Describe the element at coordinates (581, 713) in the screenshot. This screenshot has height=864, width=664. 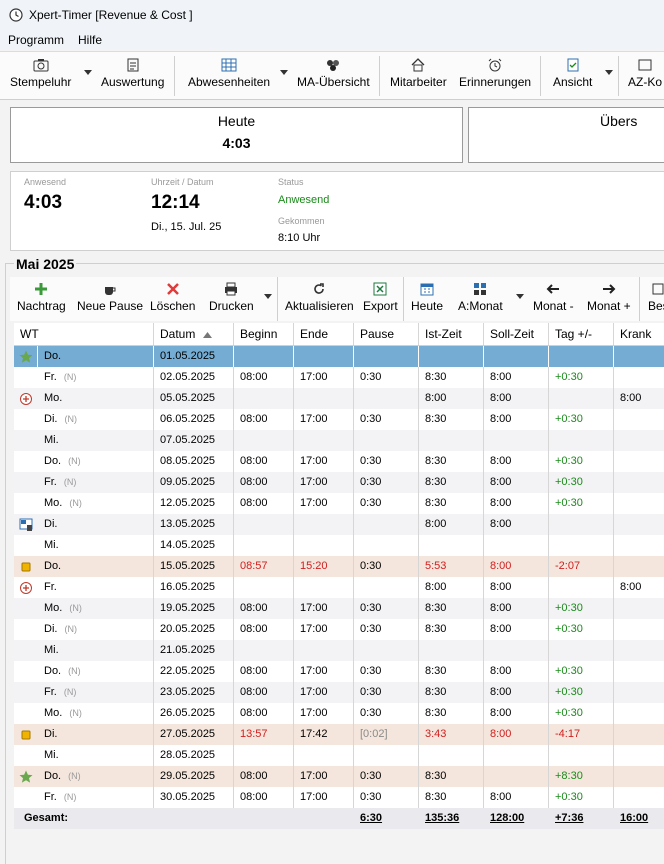
I see `tag-diff-cell: +0:30` at that location.